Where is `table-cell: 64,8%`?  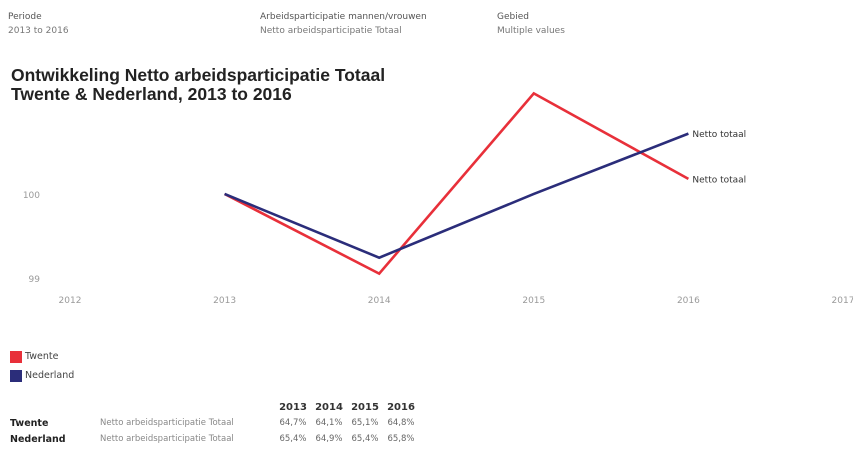
table-cell: 64,8% is located at coordinates (401, 423).